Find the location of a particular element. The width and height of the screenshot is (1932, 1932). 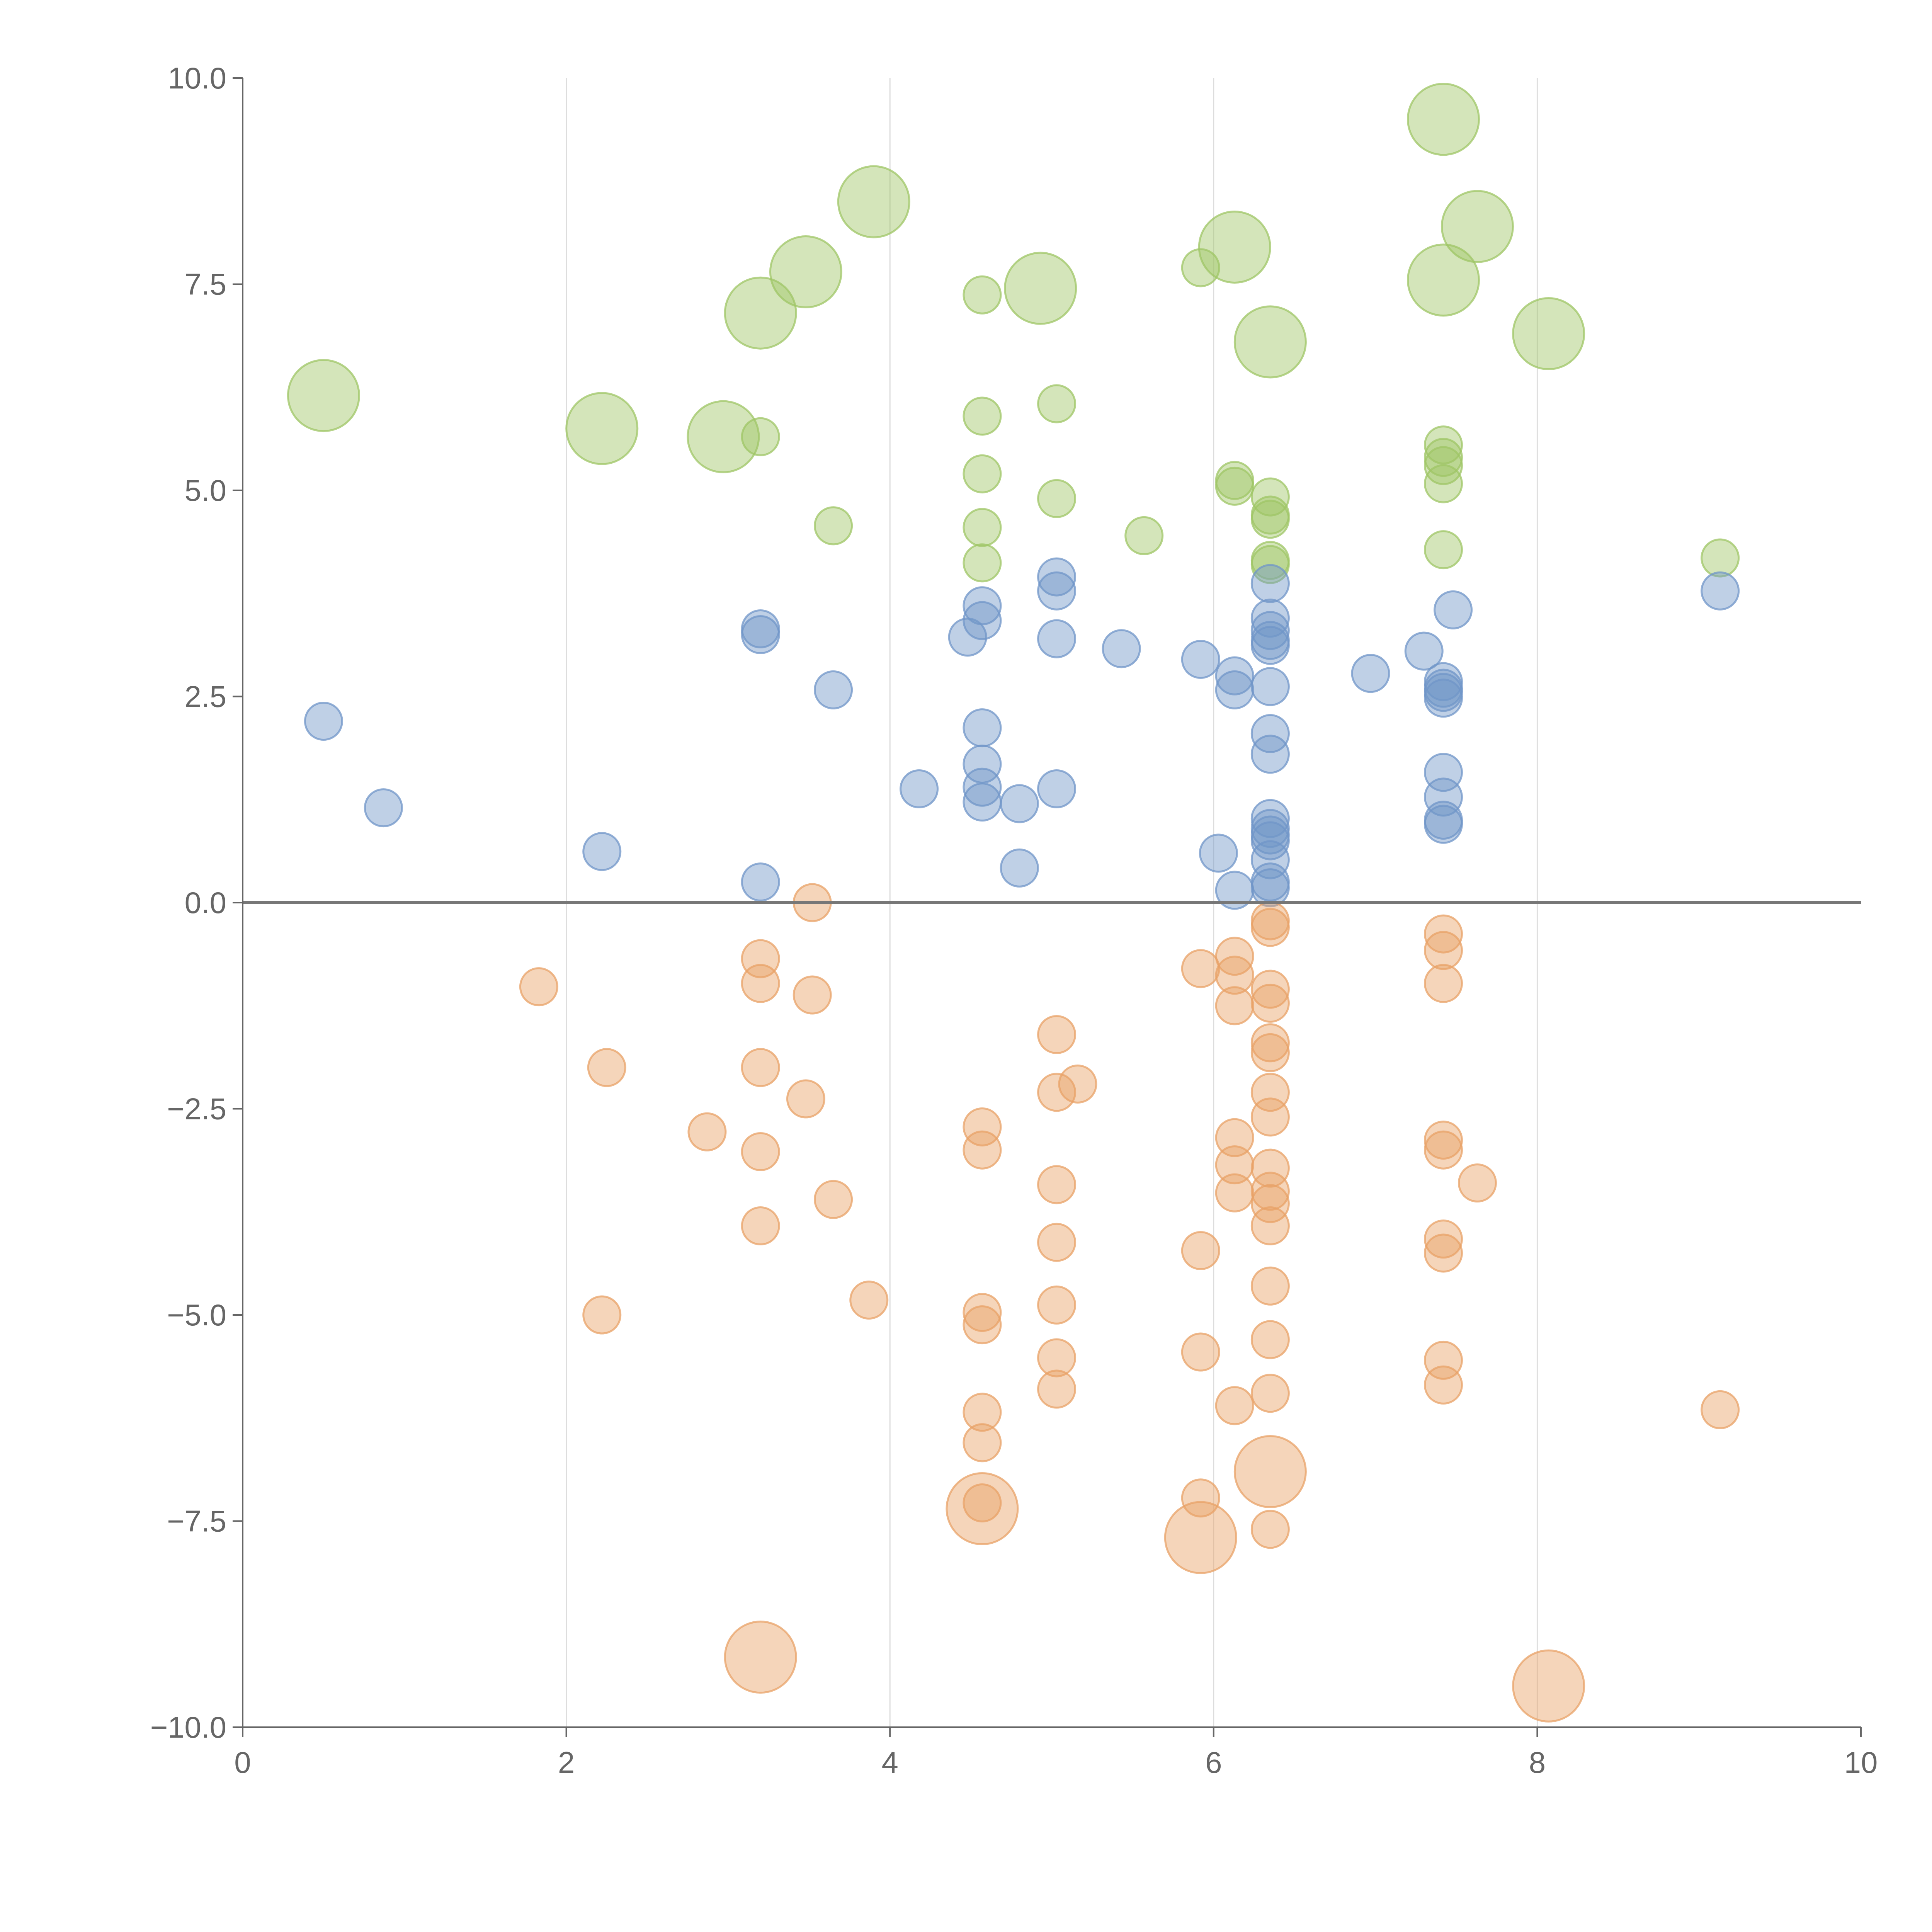

y-tick-label: 0.0 is located at coordinates (205, 903).